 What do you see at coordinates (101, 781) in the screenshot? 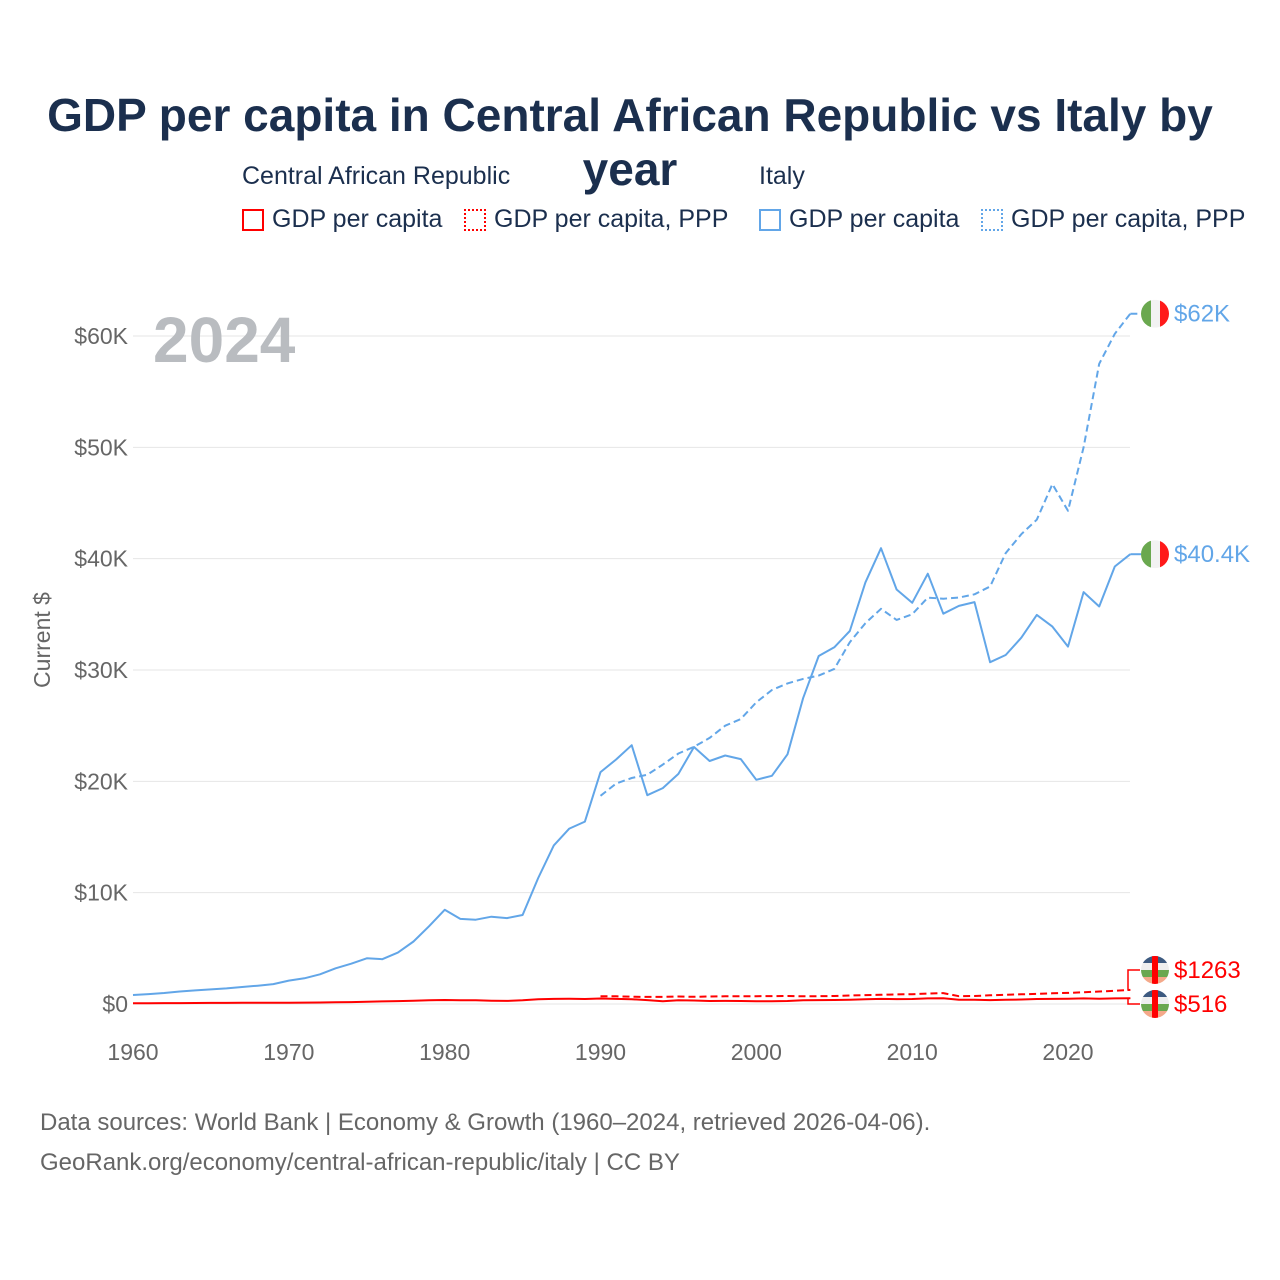
I see `y-tick-label: $20K` at bounding box center [101, 781].